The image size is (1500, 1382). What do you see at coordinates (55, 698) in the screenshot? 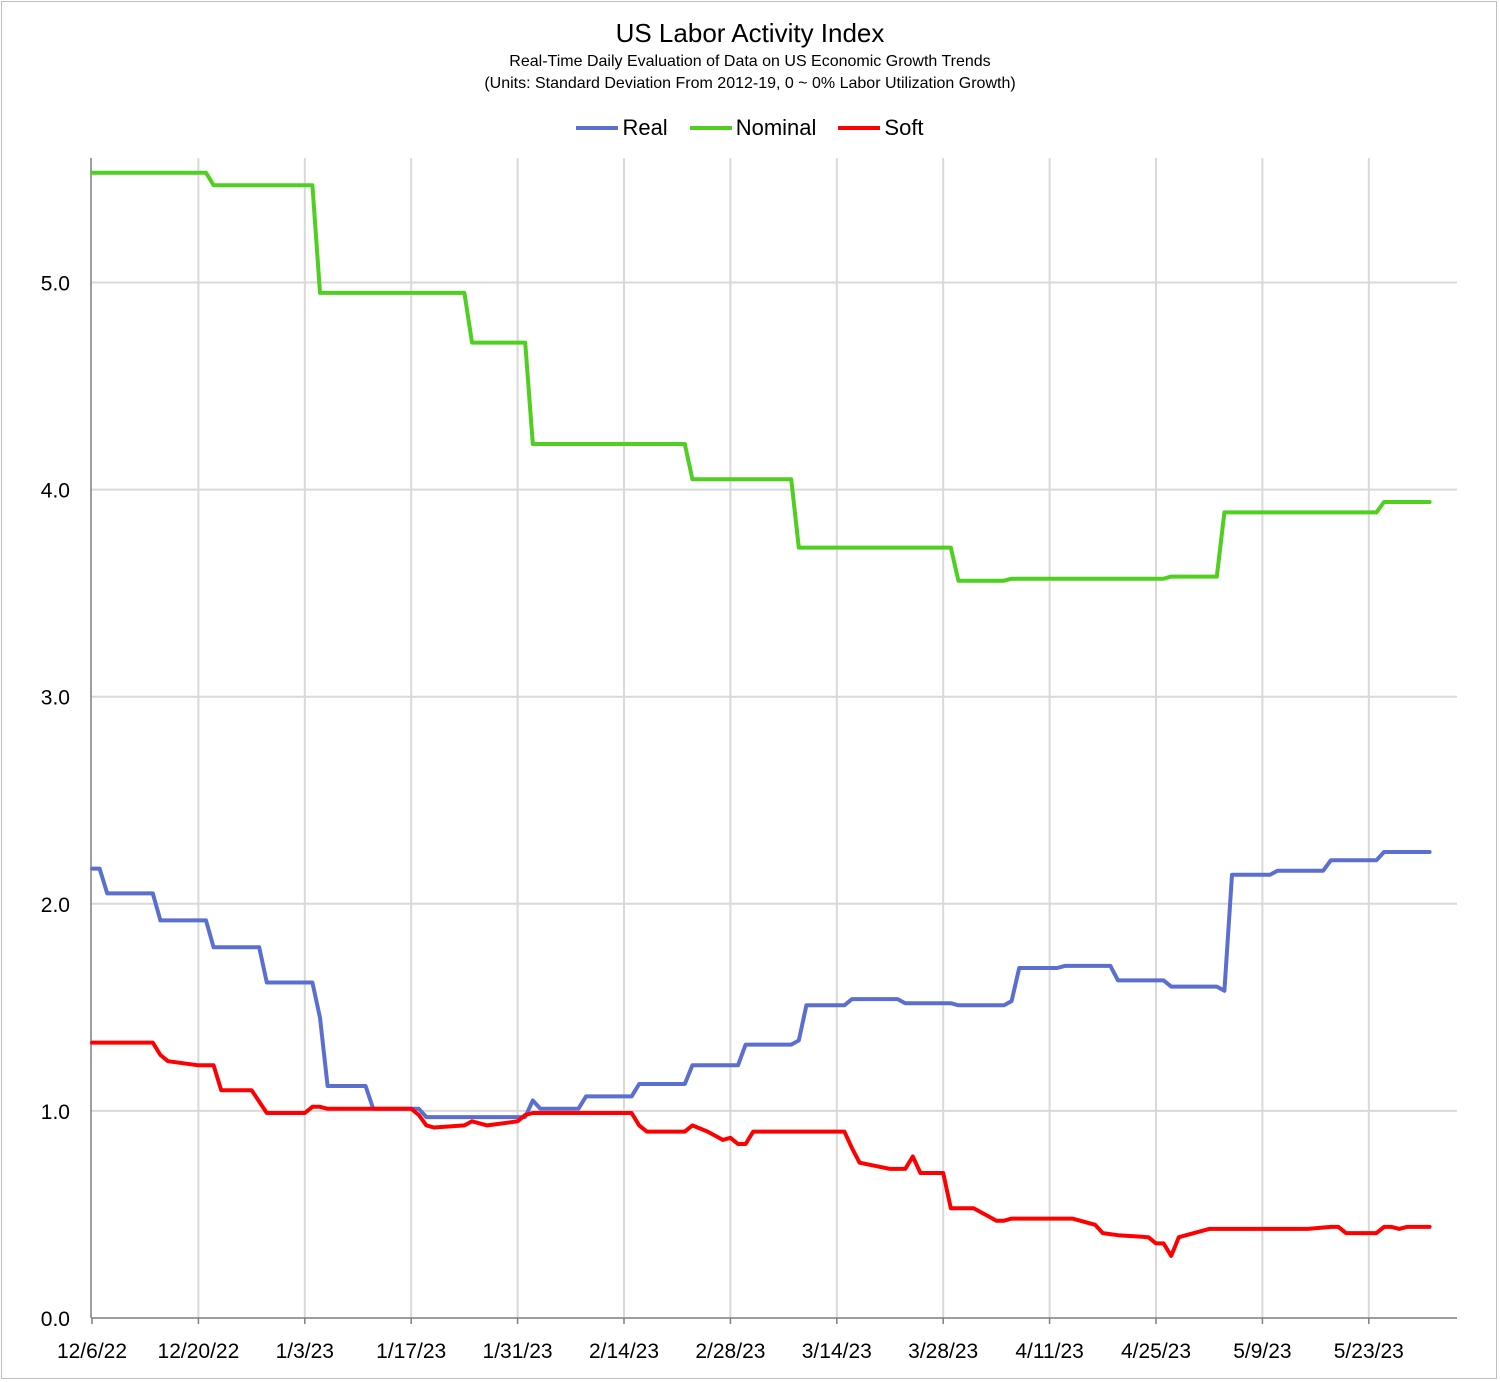
I see `y-tick-label: 3.0` at bounding box center [55, 698].